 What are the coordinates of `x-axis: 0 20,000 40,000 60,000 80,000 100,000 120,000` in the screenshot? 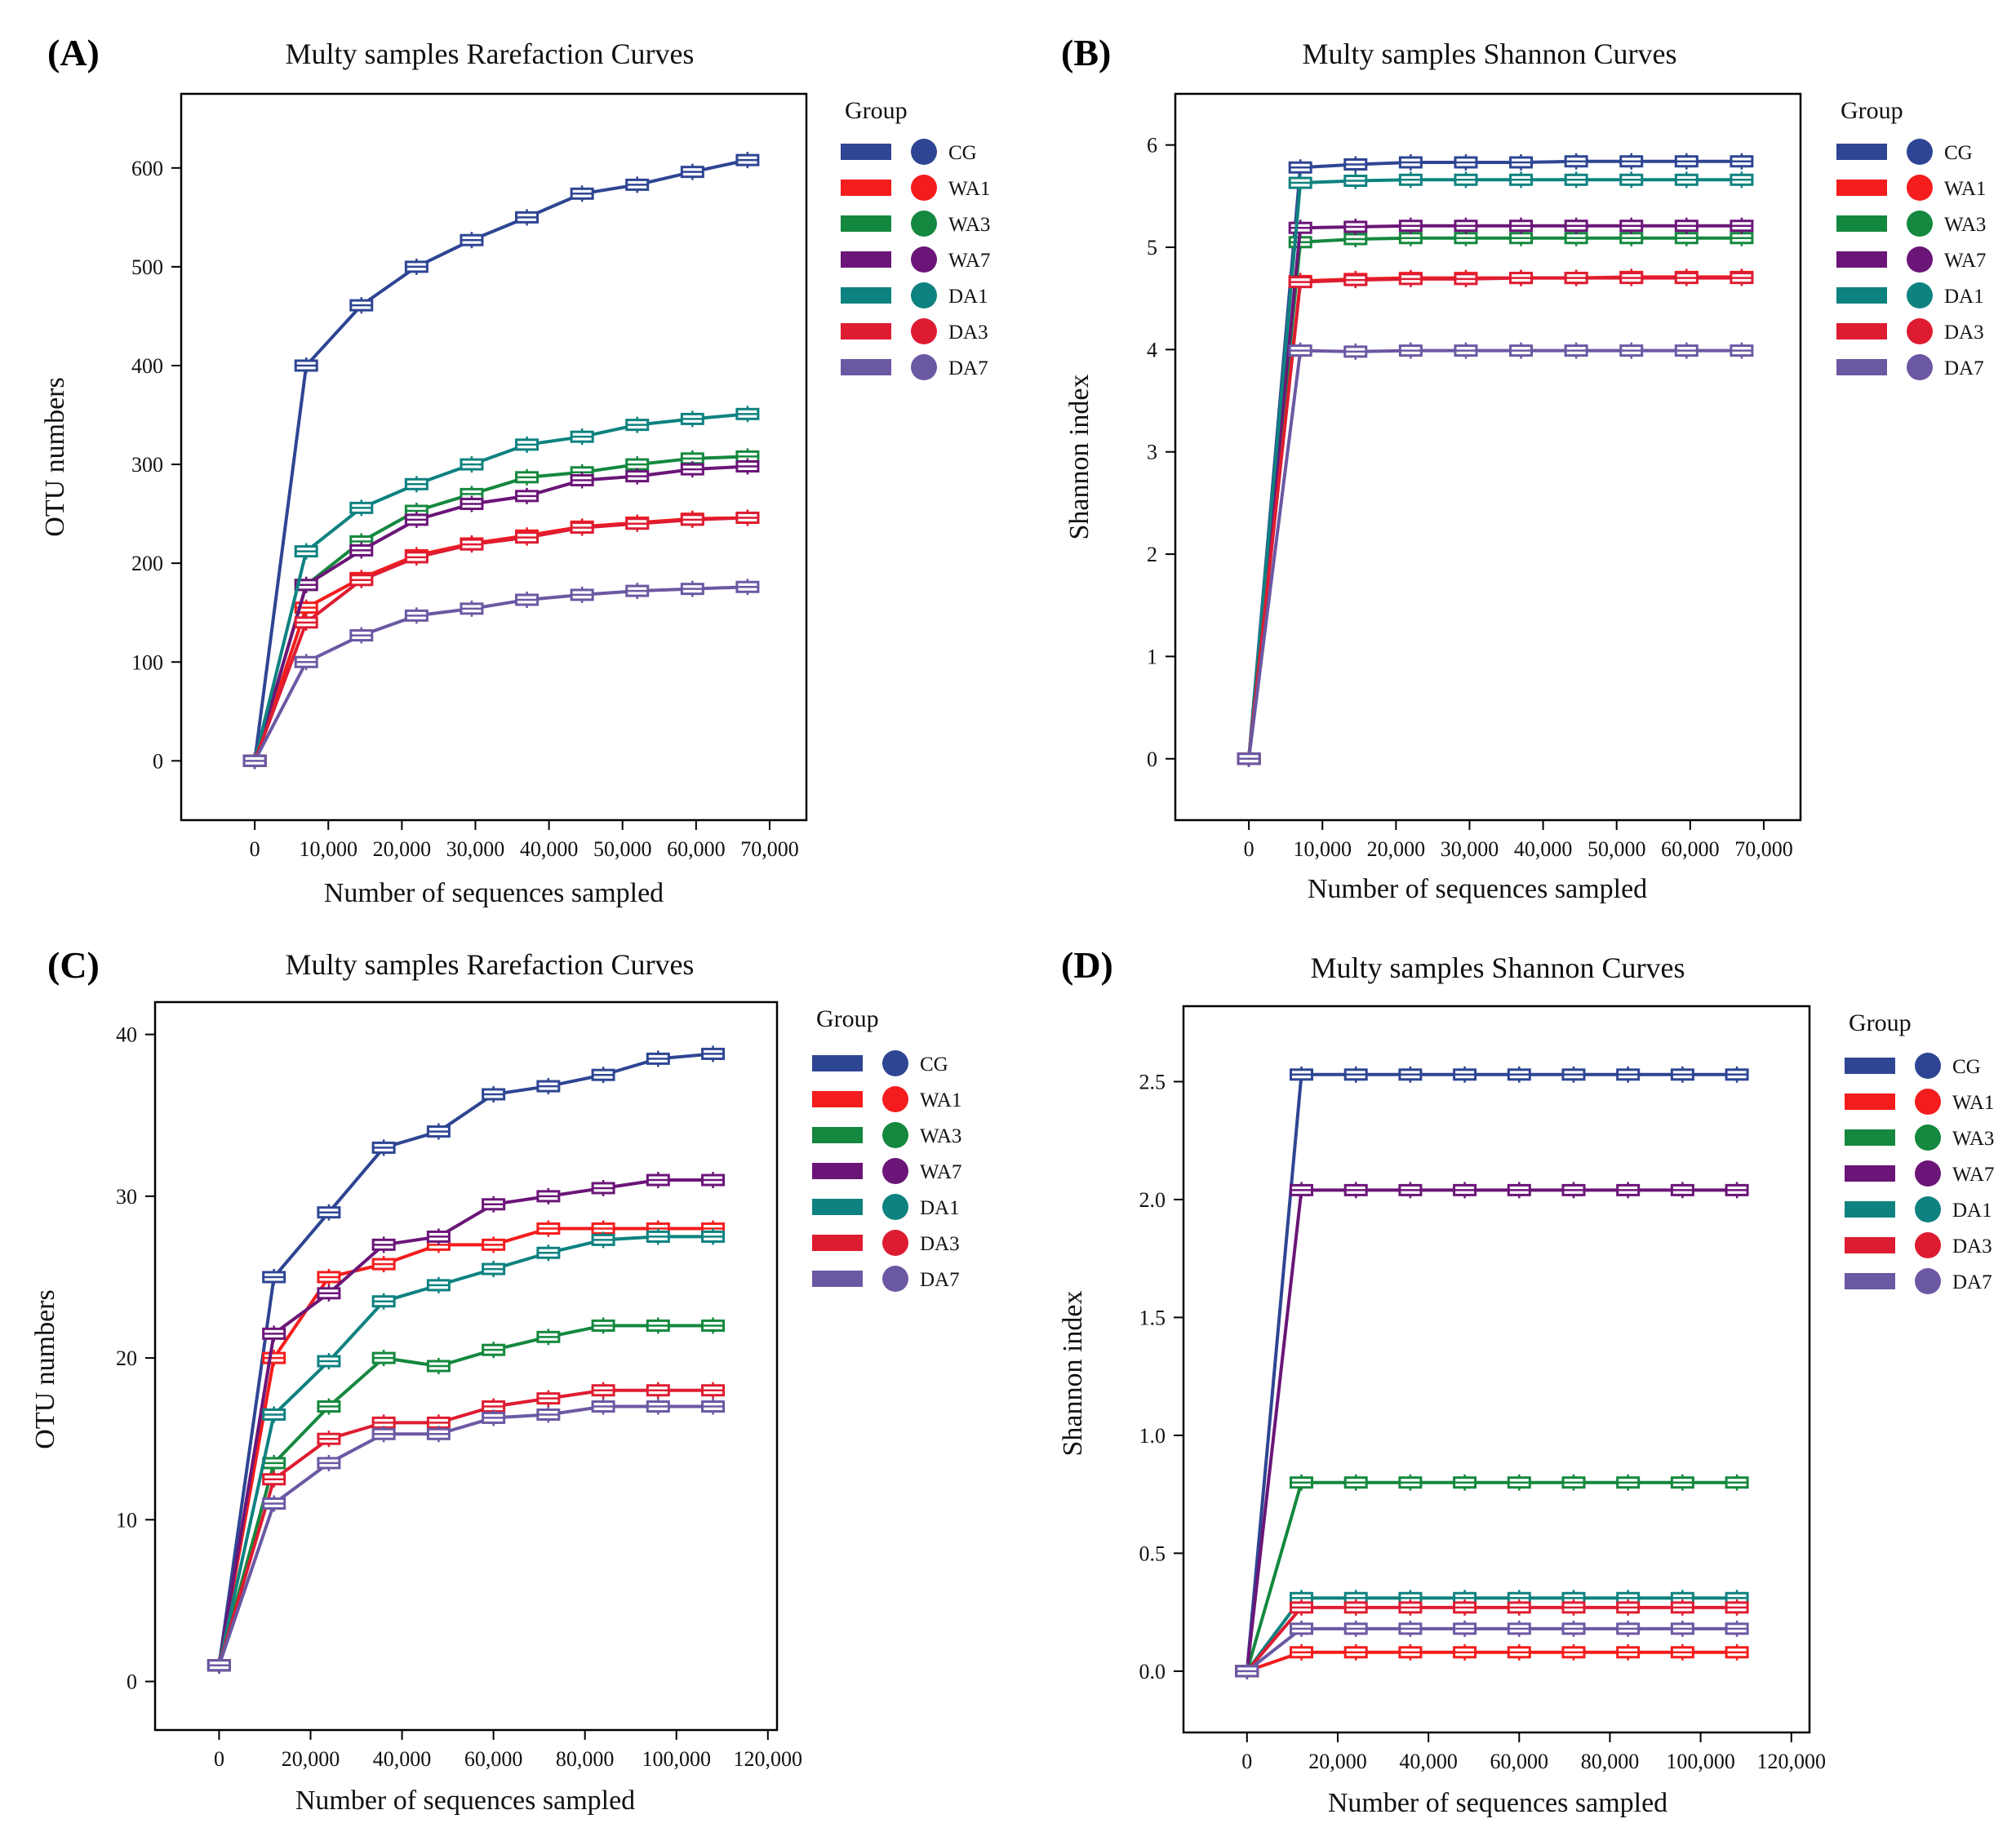 It's located at (508, 1750).